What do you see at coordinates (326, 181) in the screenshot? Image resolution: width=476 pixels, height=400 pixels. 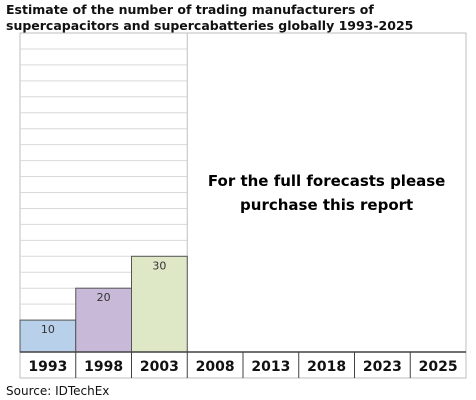 I see `overlay-text-line: For the full forecasts please` at bounding box center [326, 181].